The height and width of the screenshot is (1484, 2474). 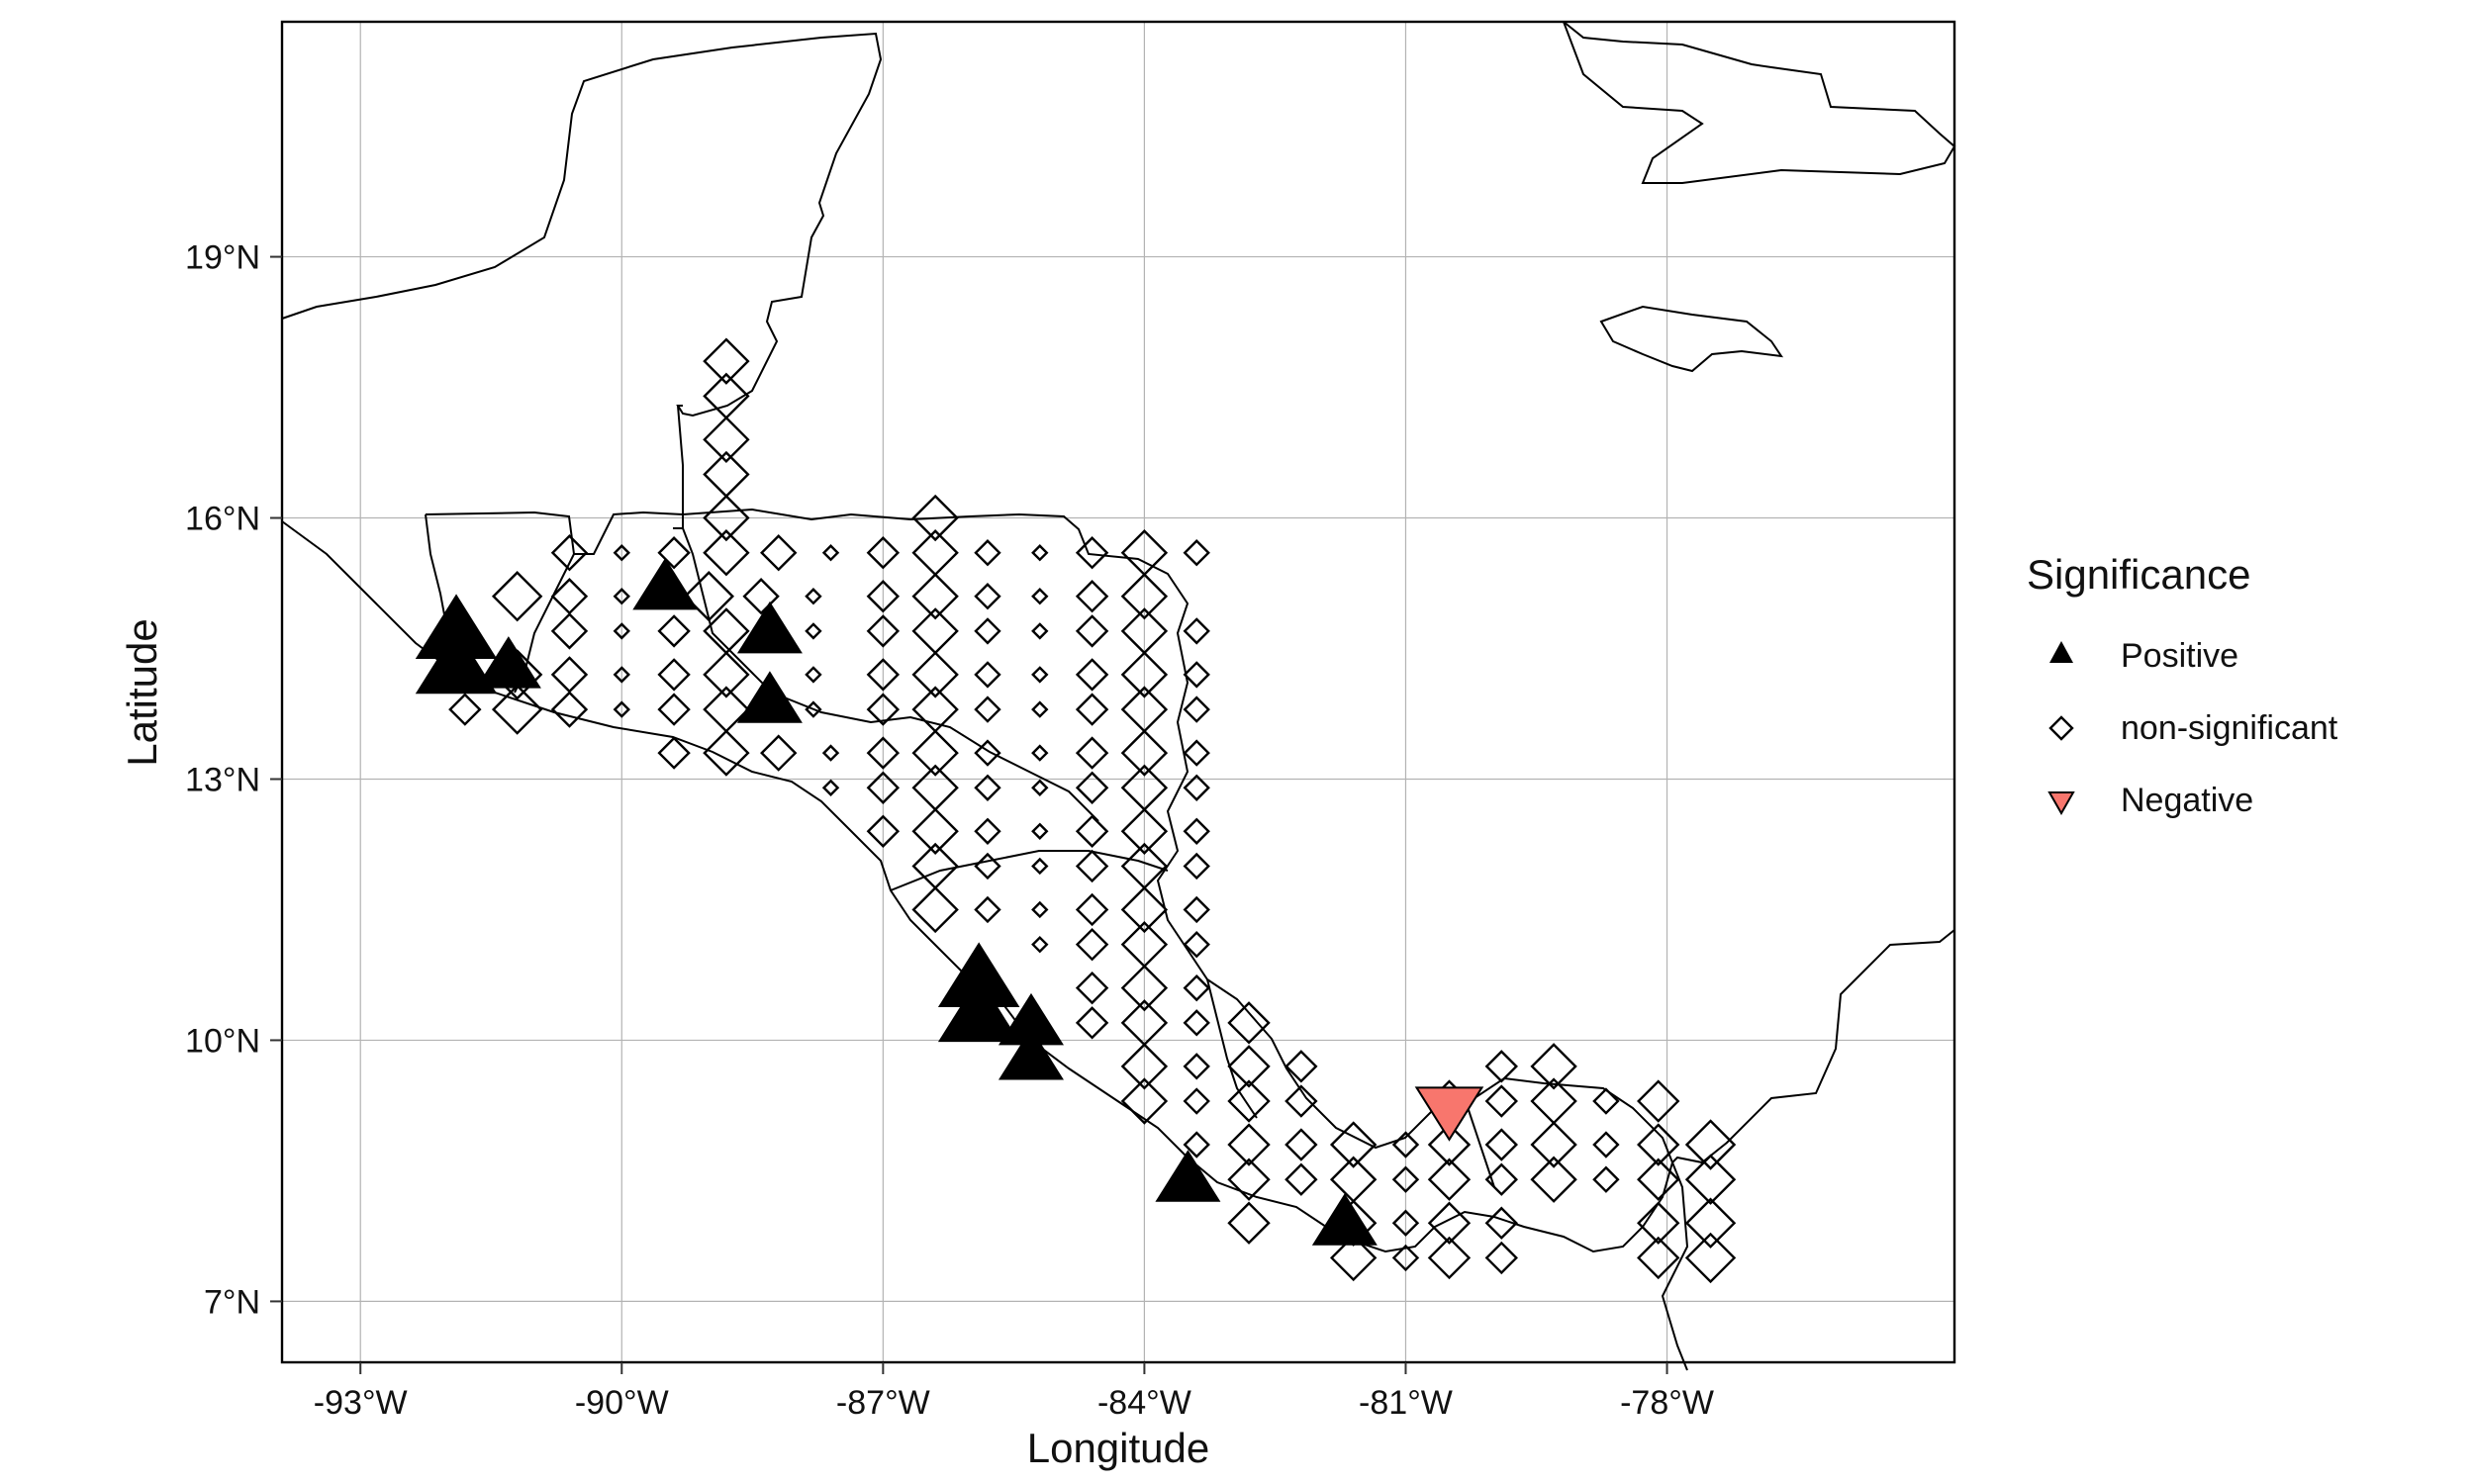 What do you see at coordinates (232, 1302) in the screenshot?
I see `y-tick-label: 7°N` at bounding box center [232, 1302].